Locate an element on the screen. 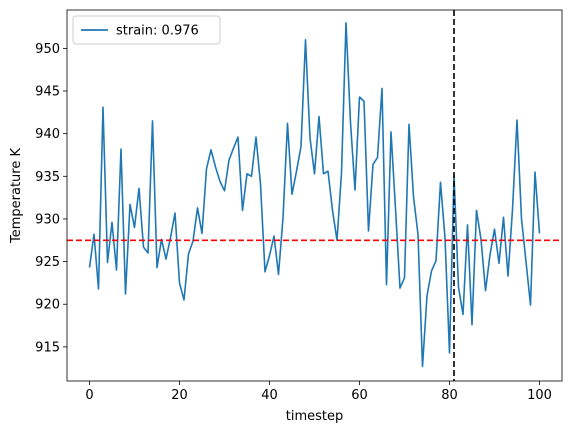 The width and height of the screenshot is (571, 432). y-tick-label: 940 is located at coordinates (47, 134).